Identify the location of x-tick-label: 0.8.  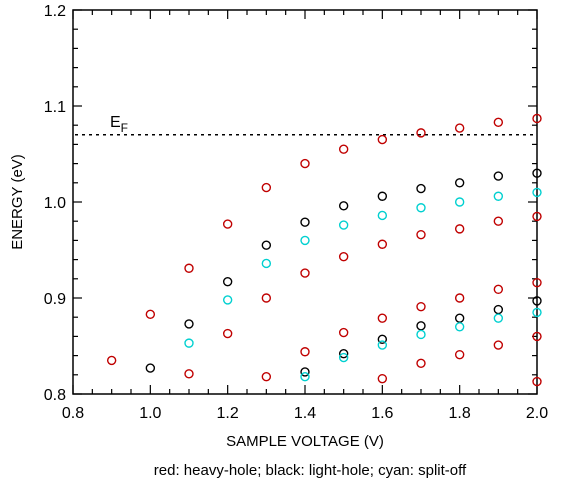
(73, 413).